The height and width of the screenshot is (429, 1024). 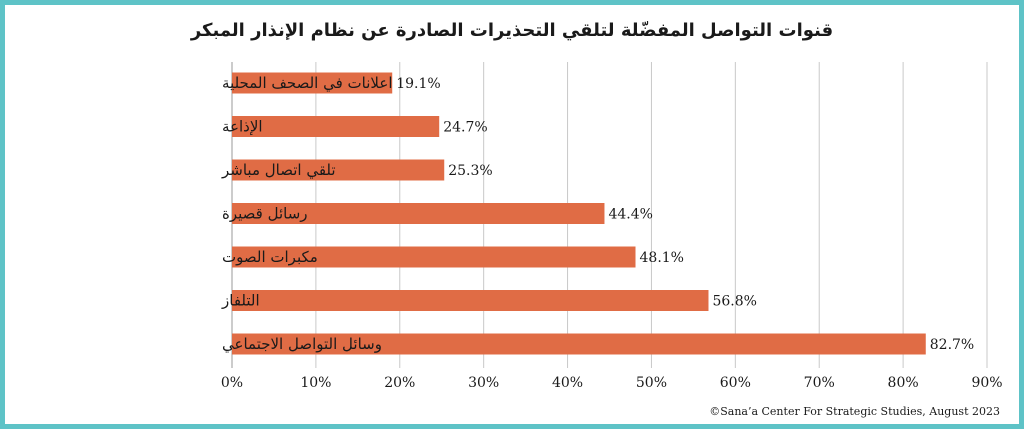 I want to click on category-label: الإذاعة, so click(x=242, y=127).